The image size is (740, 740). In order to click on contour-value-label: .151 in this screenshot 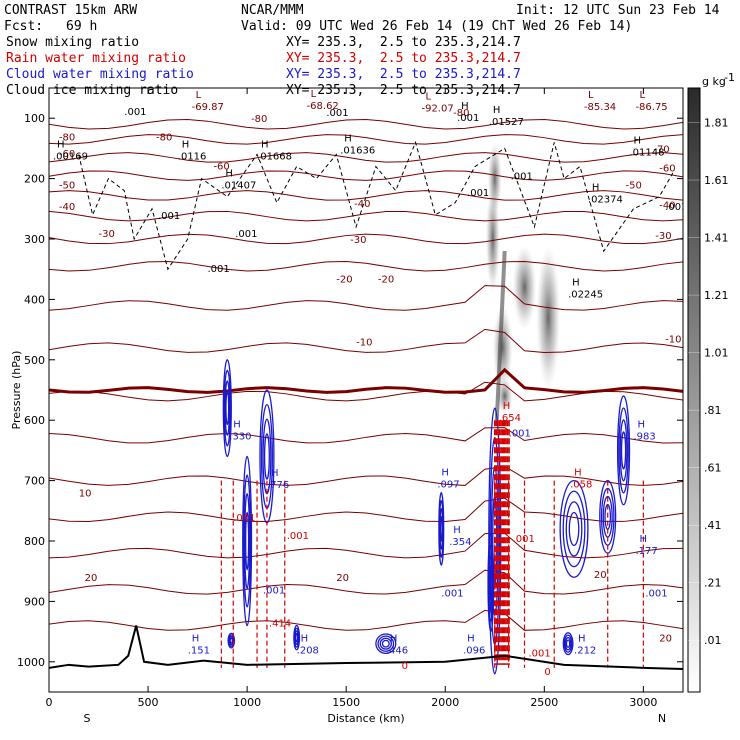, I will do `click(199, 651)`.